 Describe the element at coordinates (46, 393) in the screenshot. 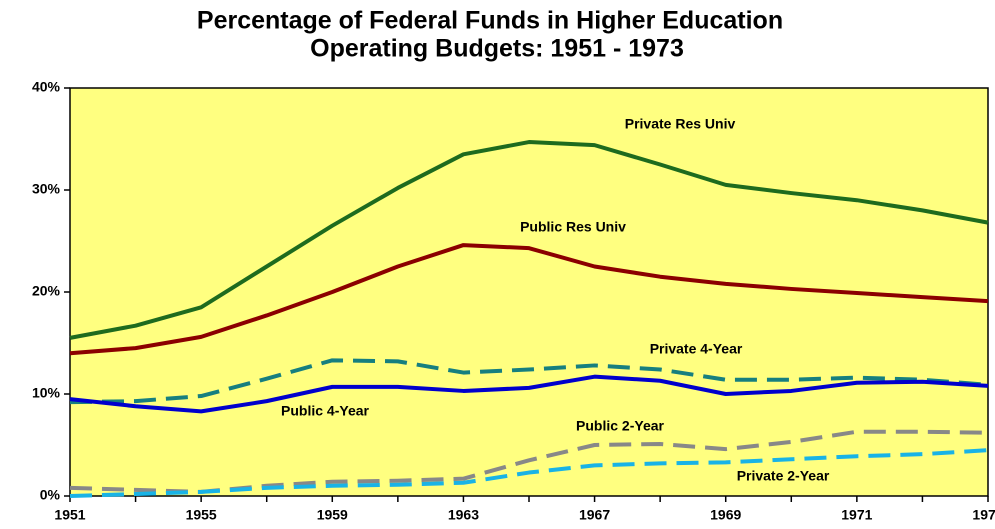

I see `y-tick-label: 10%` at that location.